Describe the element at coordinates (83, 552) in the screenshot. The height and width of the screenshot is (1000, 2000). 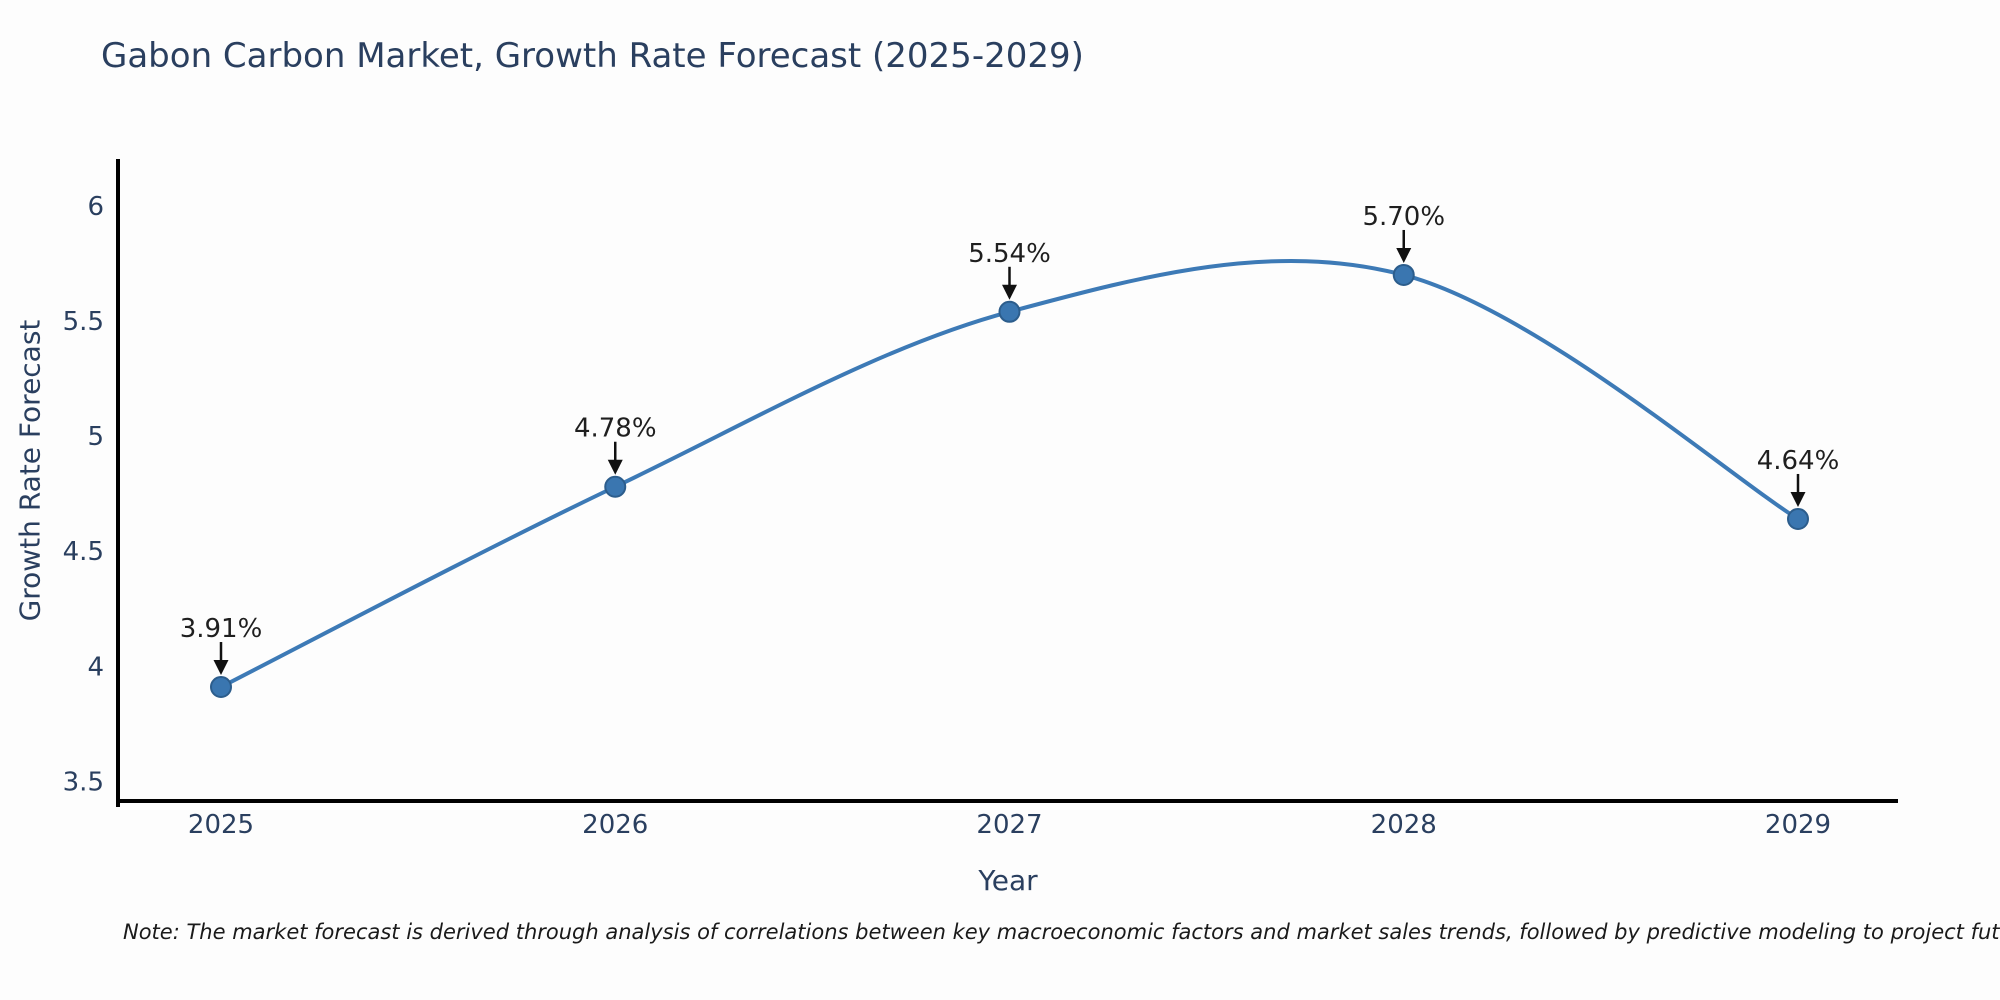
I see `y-tick-label: 4.5` at that location.